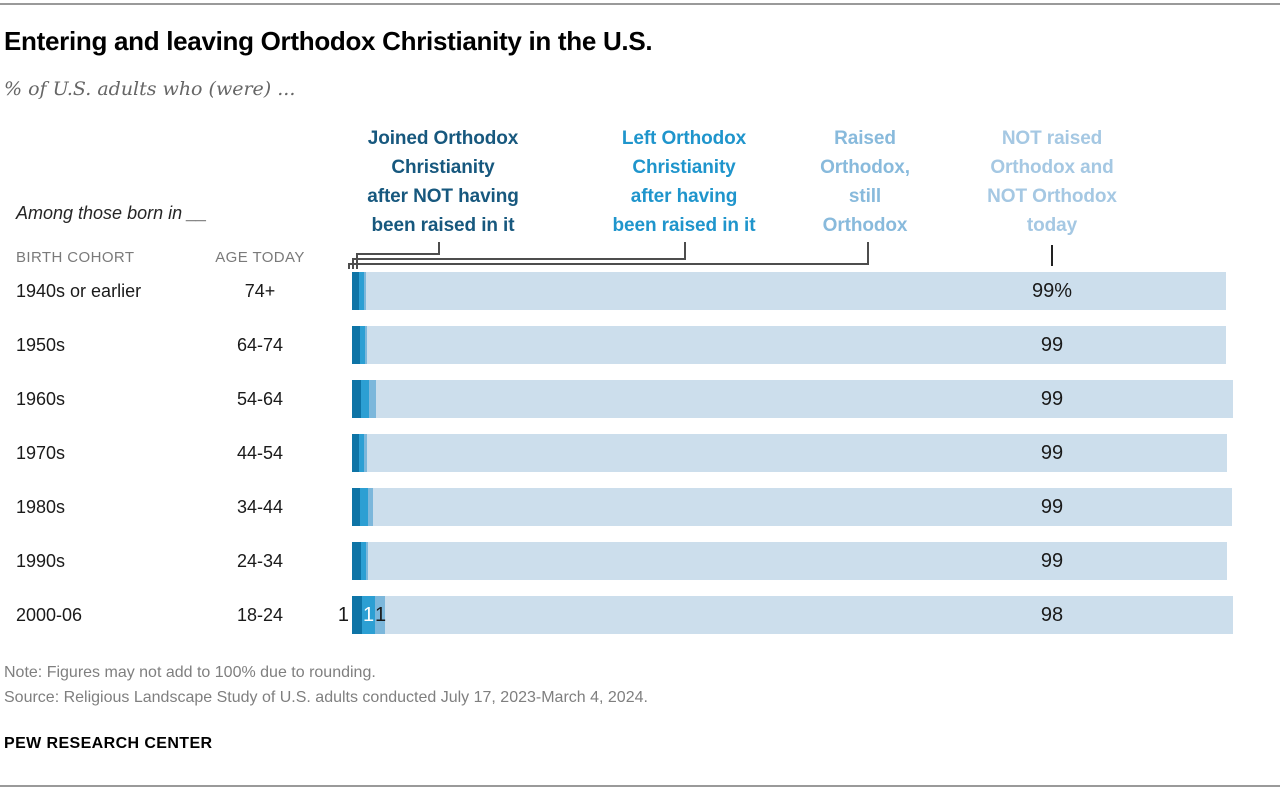  I want to click on leader-bracket-raised-still, so click(608, 253).